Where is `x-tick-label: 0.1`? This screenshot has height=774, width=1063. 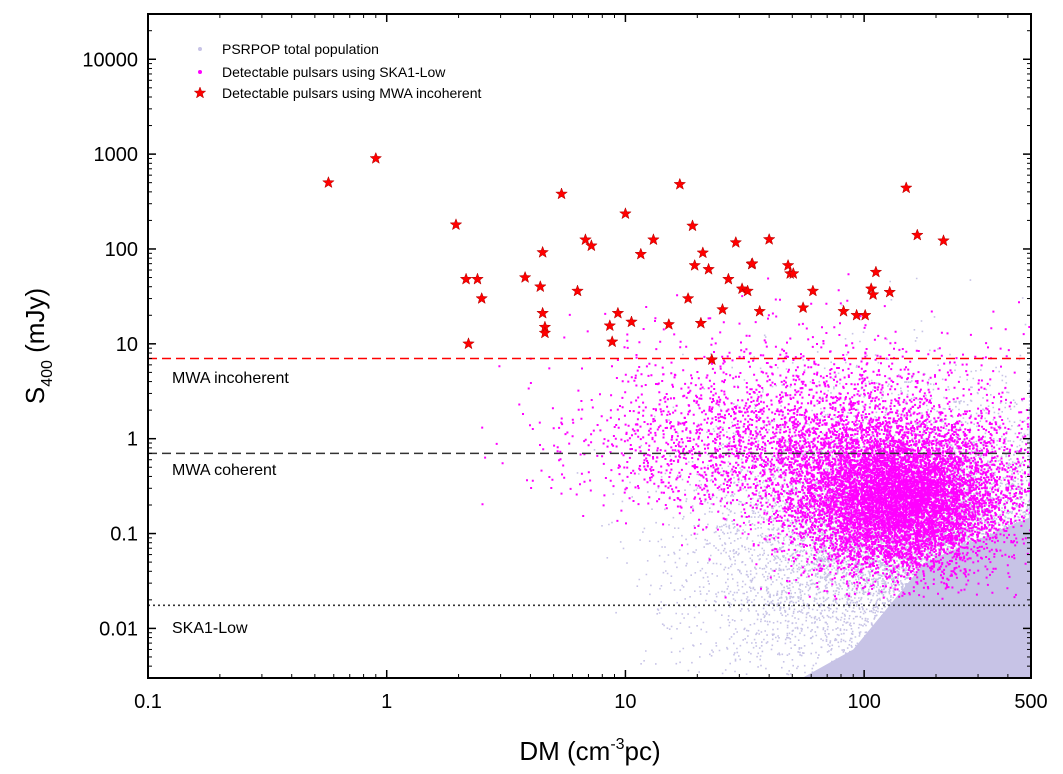
x-tick-label: 0.1 is located at coordinates (148, 702).